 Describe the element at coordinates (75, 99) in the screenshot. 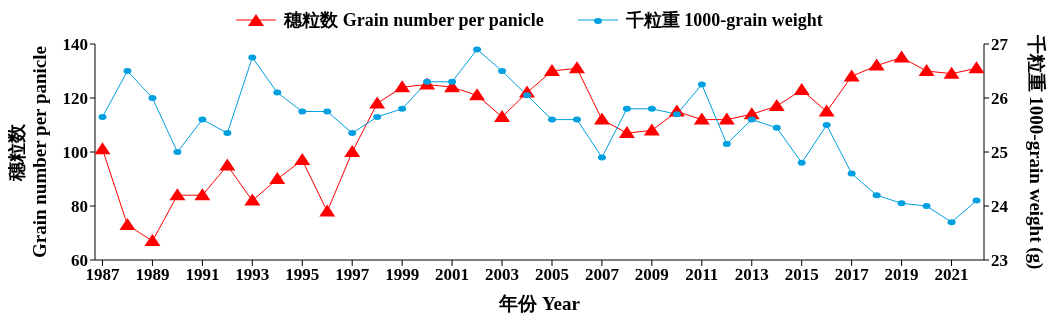

I see `y-tick-label: 120` at that location.